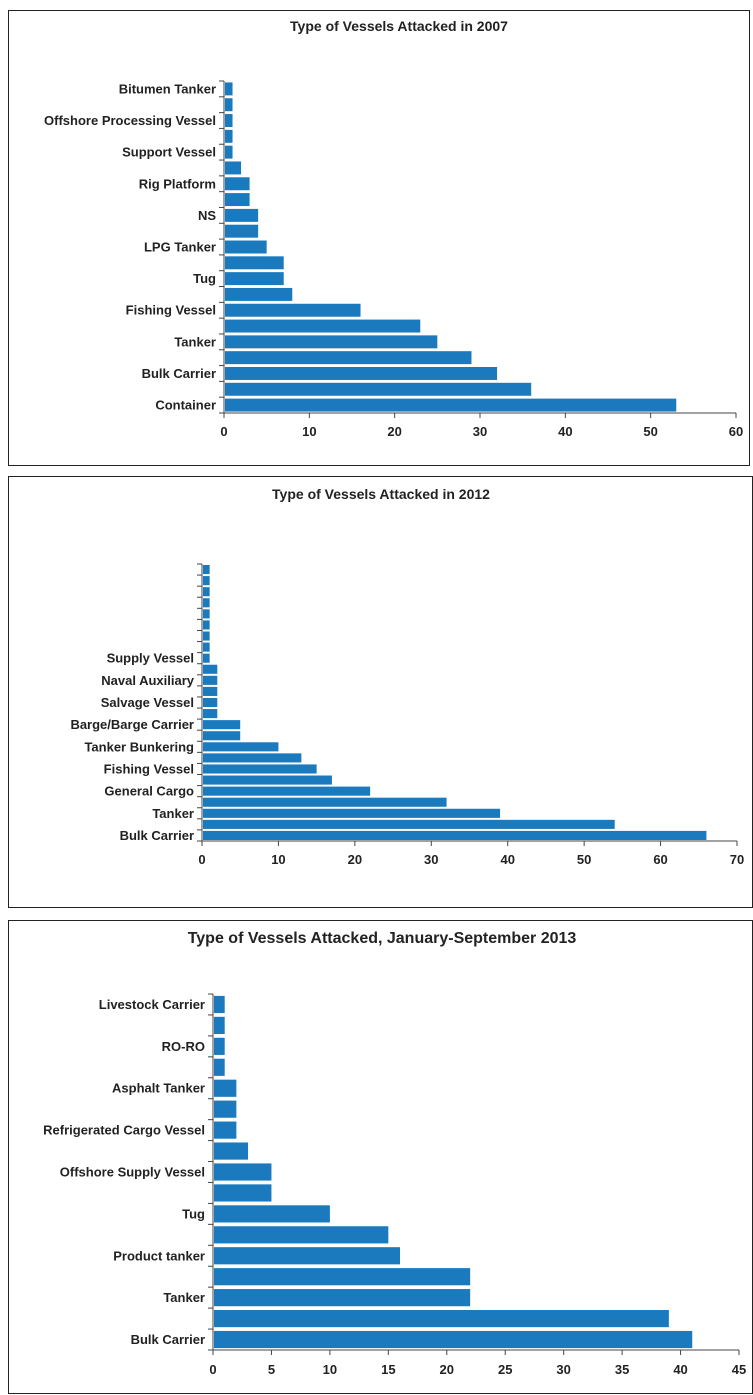  What do you see at coordinates (388, 1369) in the screenshot?
I see `x-tick-label: 15` at bounding box center [388, 1369].